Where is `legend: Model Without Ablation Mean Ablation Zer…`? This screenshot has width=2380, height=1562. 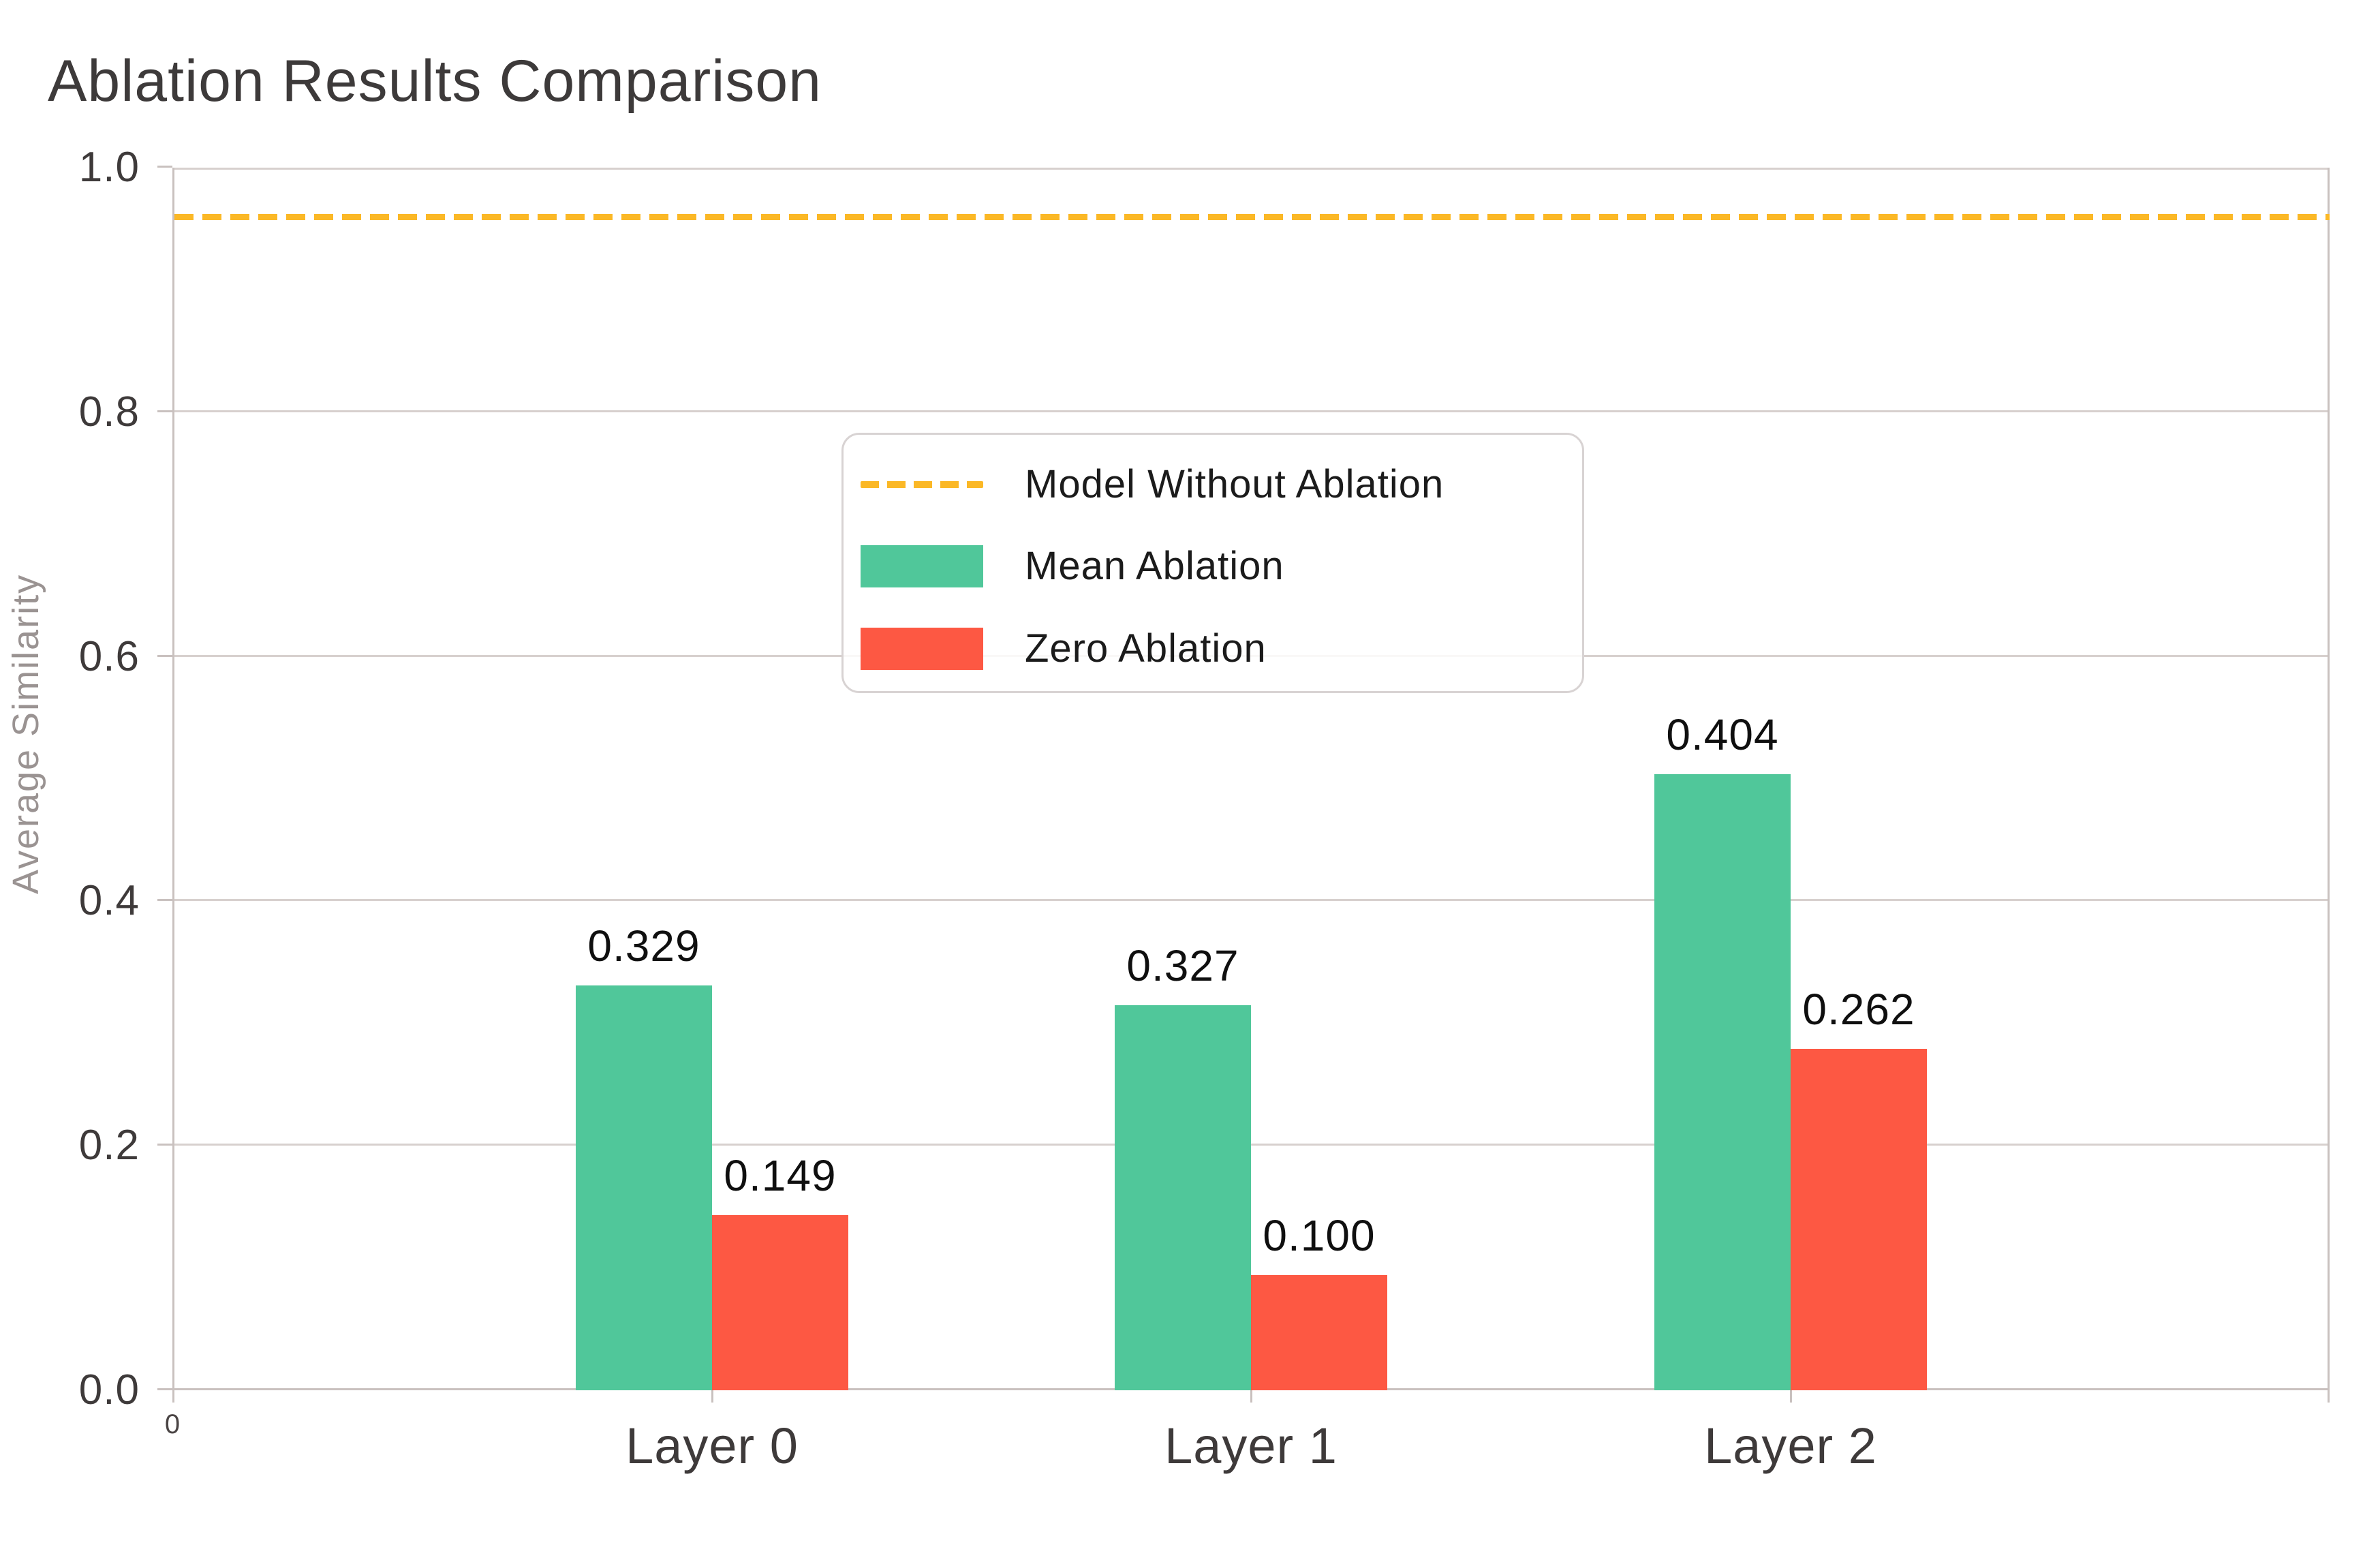
legend: Model Without Ablation Mean Ablation Zer… is located at coordinates (1212, 563).